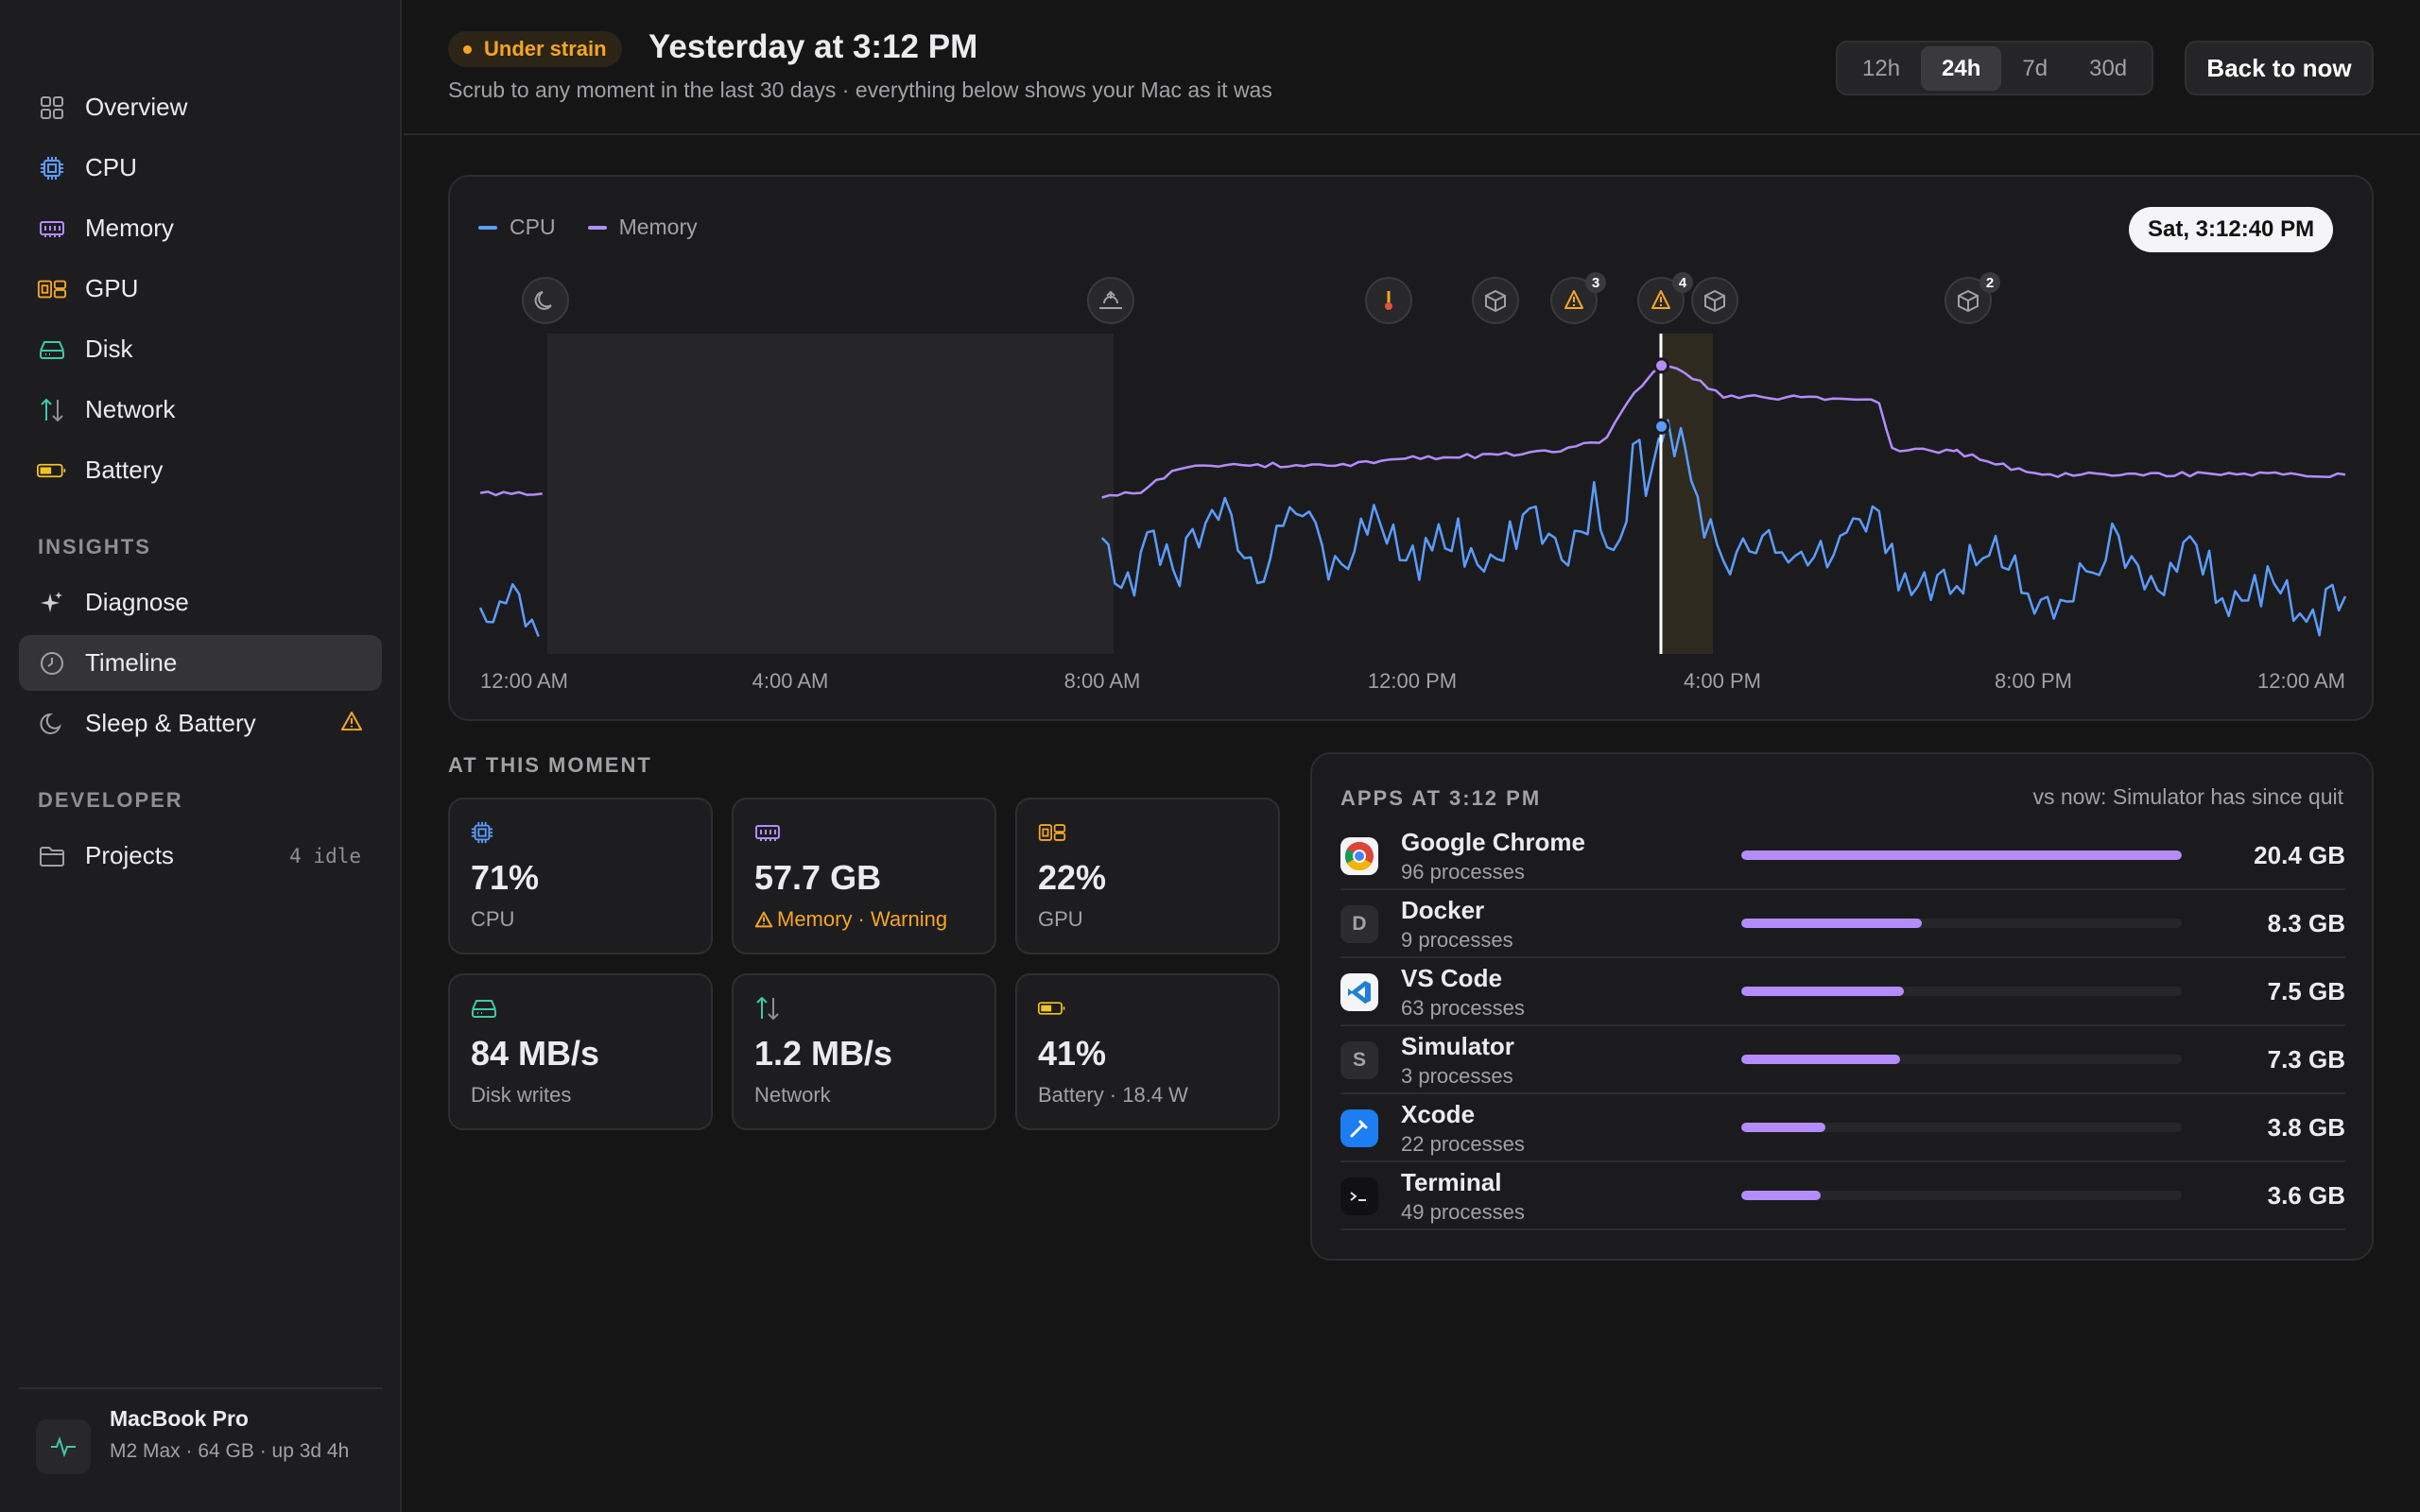 This screenshot has height=1512, width=2420. I want to click on wake-sunrise-icon, so click(1110, 299).